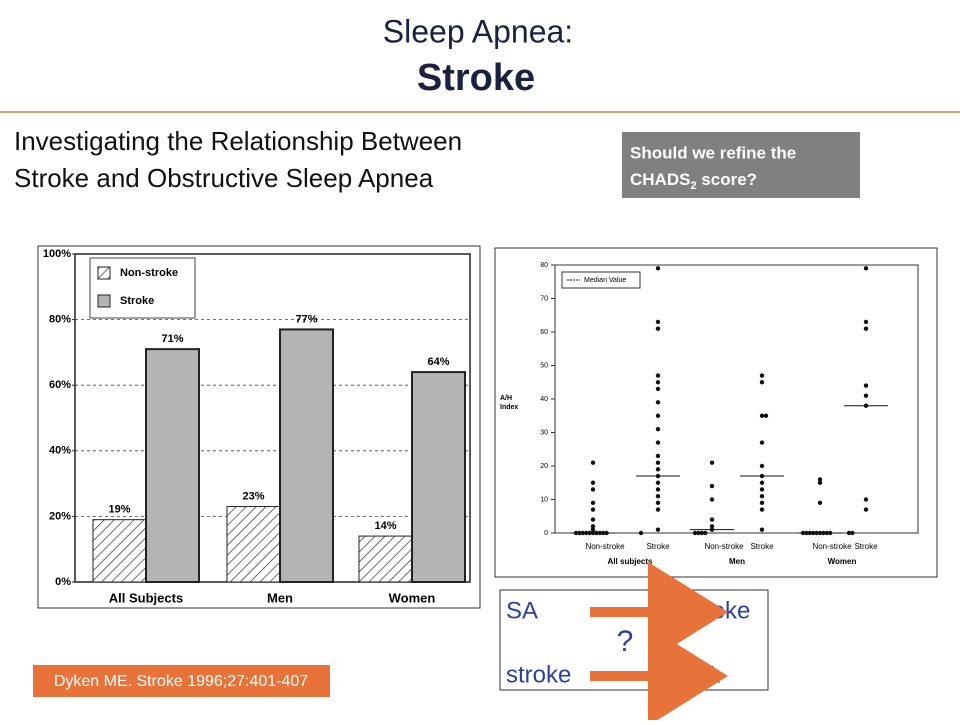 This screenshot has width=960, height=725. What do you see at coordinates (478, 31) in the screenshot?
I see `title: Sleep Apnea:` at bounding box center [478, 31].